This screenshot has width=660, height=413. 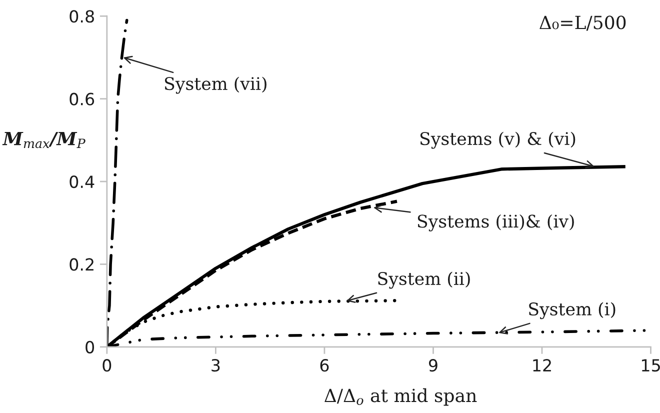 I want to click on y-axis-title: M$_{max}$/M$_{P}$, so click(x=44, y=140).